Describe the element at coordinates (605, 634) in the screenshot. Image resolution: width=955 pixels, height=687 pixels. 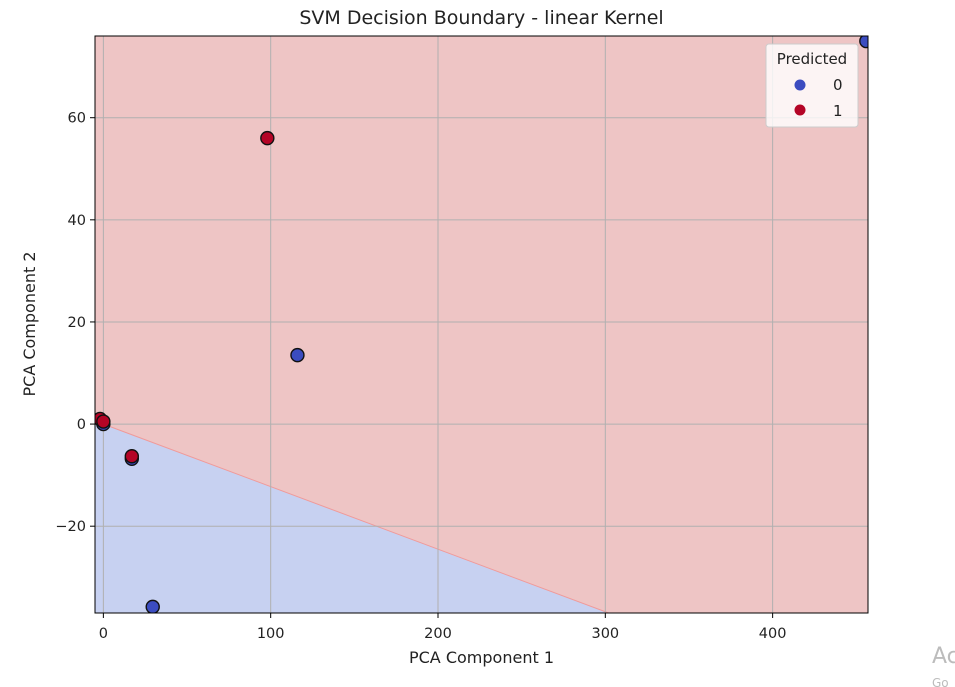
I see `x-tick-label-3: 300` at that location.